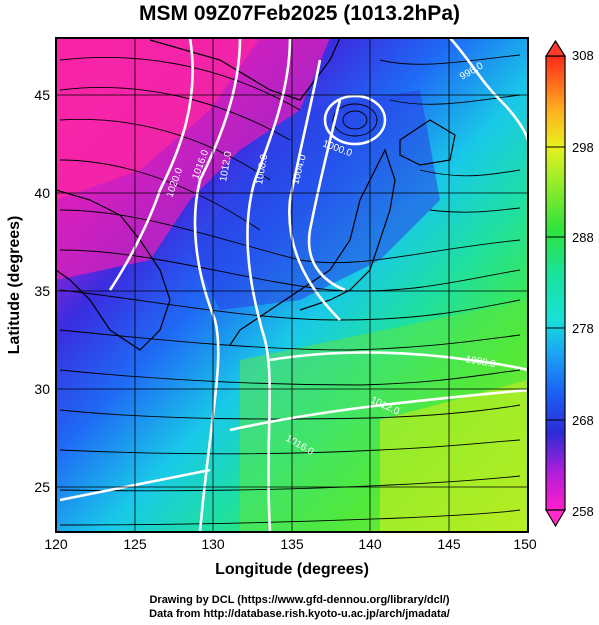 The height and width of the screenshot is (625, 599). What do you see at coordinates (370, 544) in the screenshot?
I see `x-tick-label: 140` at bounding box center [370, 544].